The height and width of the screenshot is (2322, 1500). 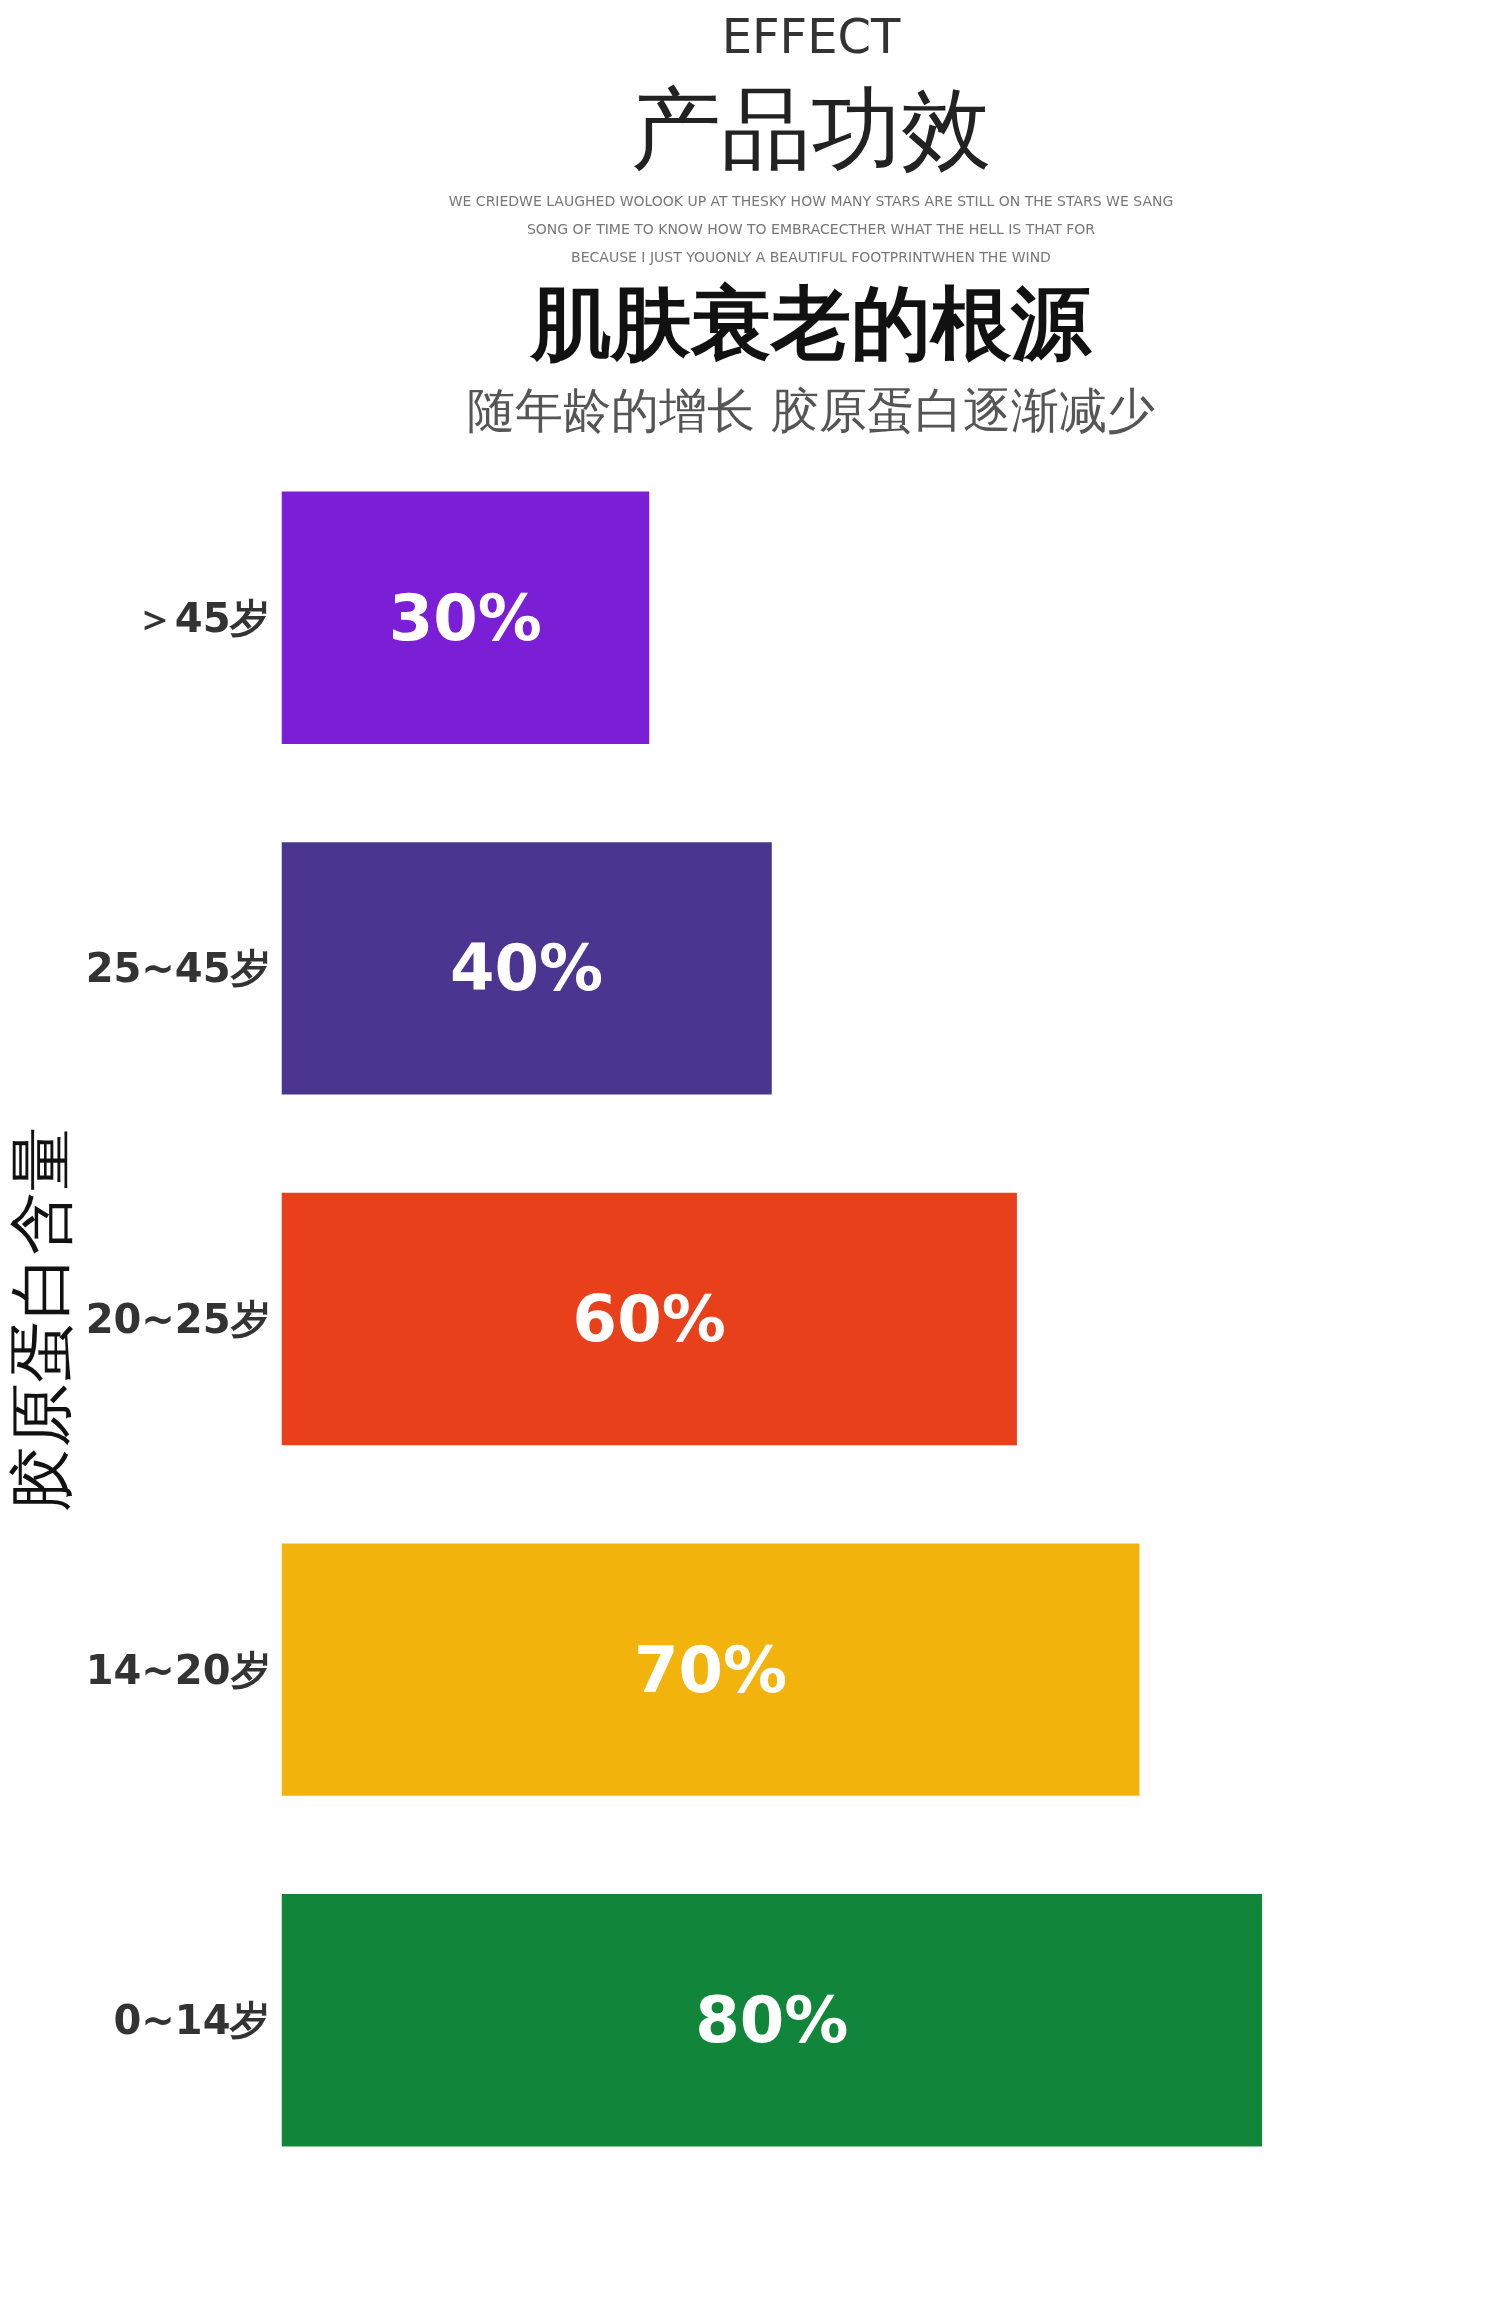 I want to click on data-label: 40%, so click(x=527, y=968).